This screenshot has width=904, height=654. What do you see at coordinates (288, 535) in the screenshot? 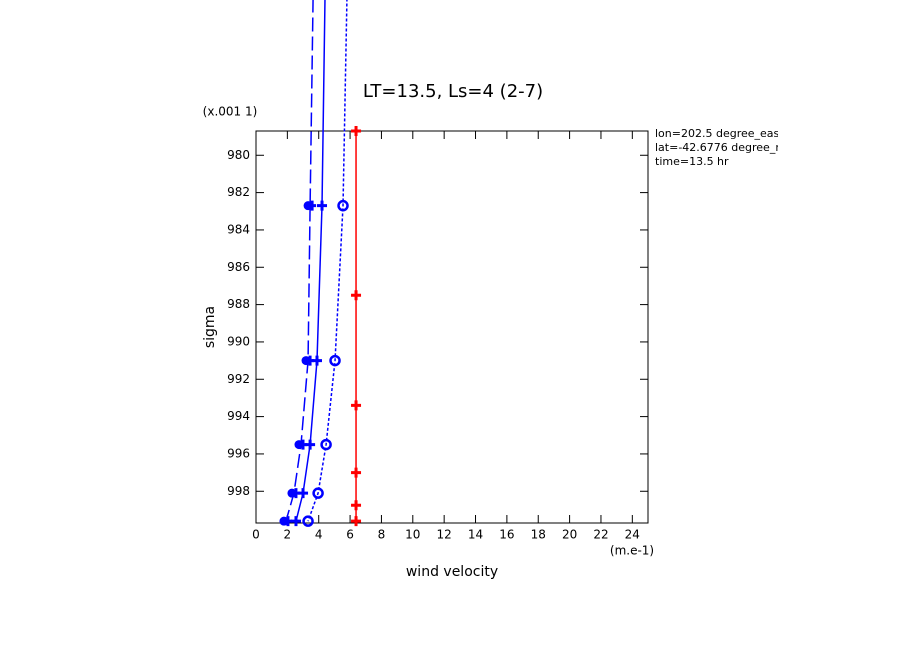
I see `x-tick-label: 2` at bounding box center [288, 535].